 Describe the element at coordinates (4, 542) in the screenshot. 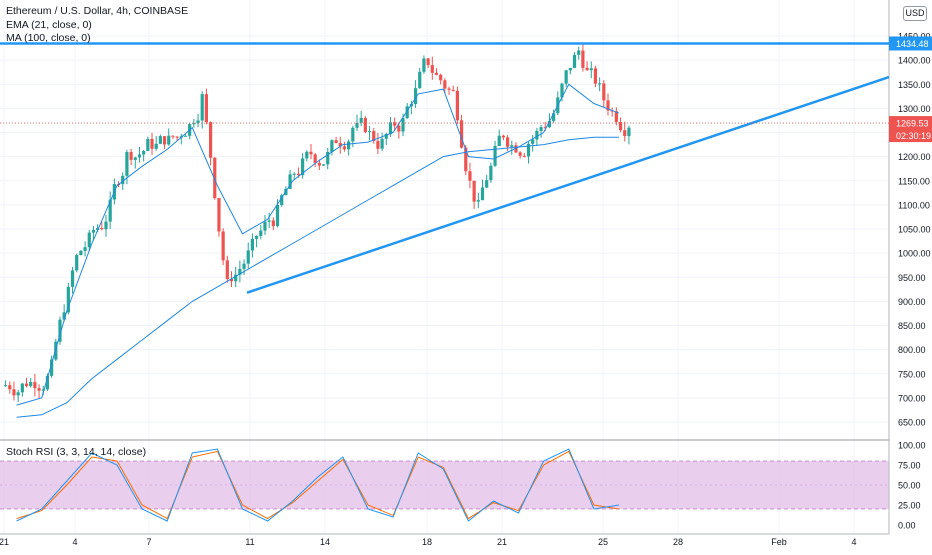

I see `time-tick-label: 21` at that location.